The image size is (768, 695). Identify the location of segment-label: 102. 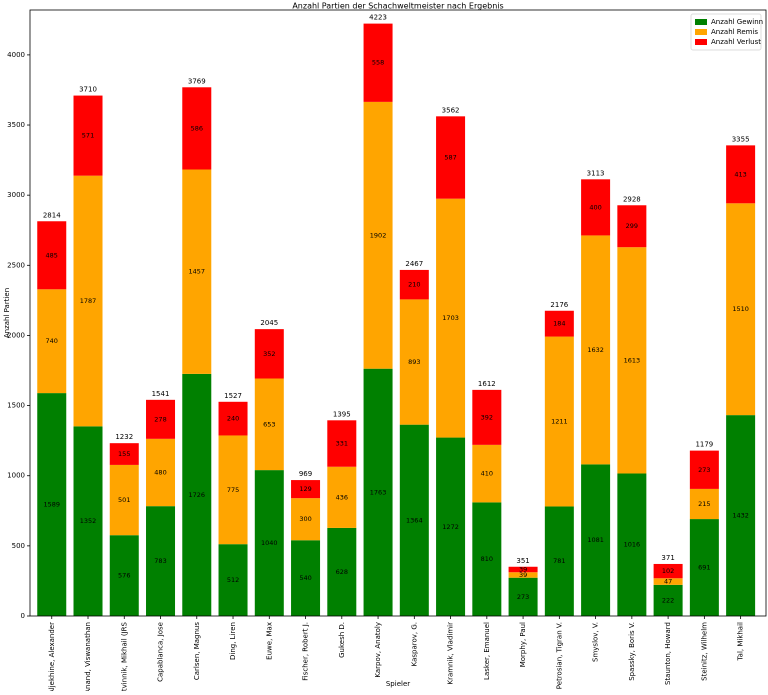
(668, 571).